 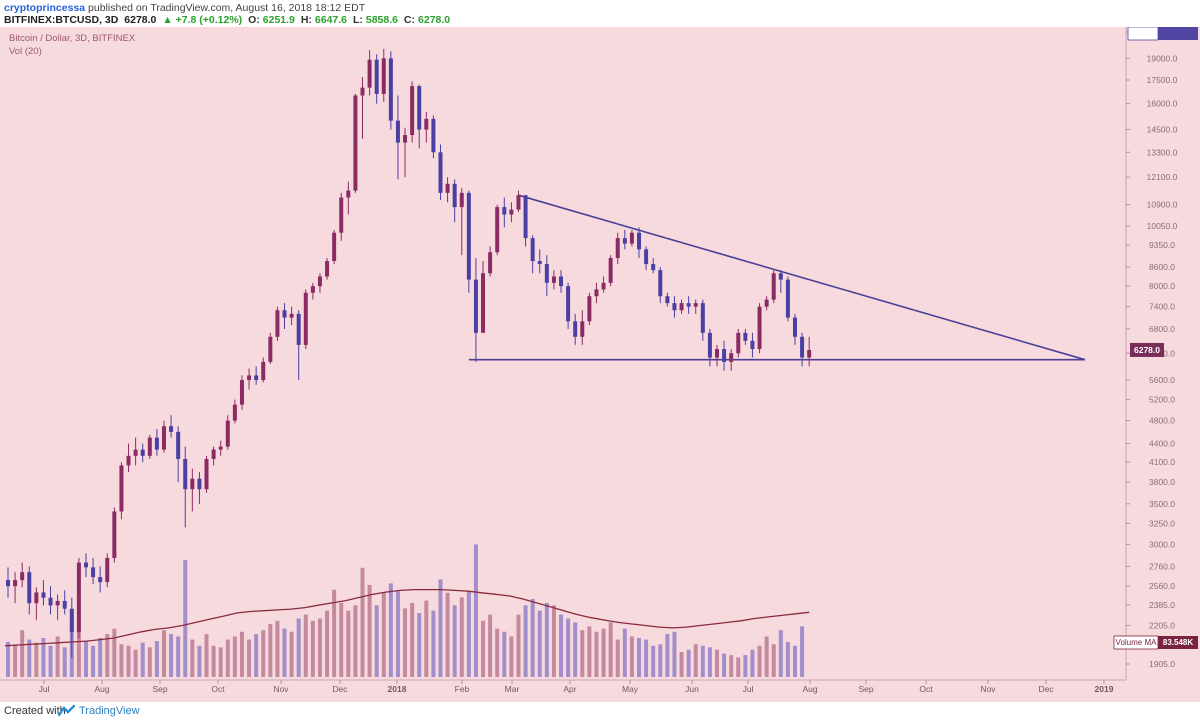 I want to click on last-price-label: 6278.0, so click(x=1147, y=350).